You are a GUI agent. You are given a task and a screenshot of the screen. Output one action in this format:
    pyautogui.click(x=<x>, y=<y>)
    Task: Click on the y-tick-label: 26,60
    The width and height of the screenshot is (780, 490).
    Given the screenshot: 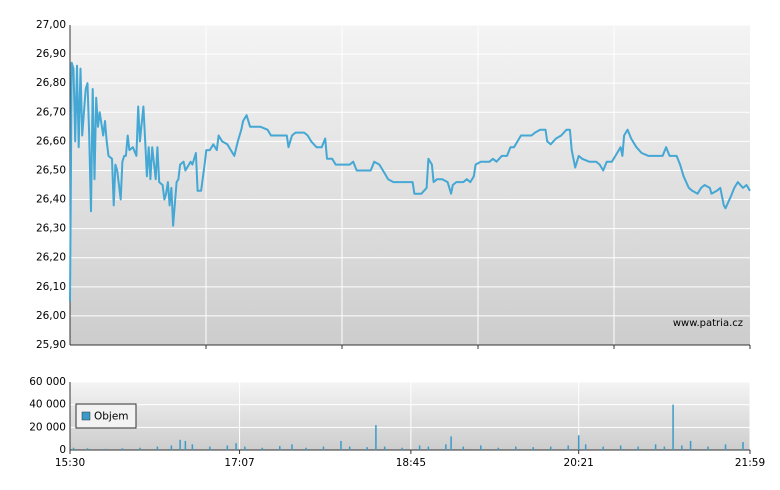 What is the action you would take?
    pyautogui.click(x=51, y=141)
    